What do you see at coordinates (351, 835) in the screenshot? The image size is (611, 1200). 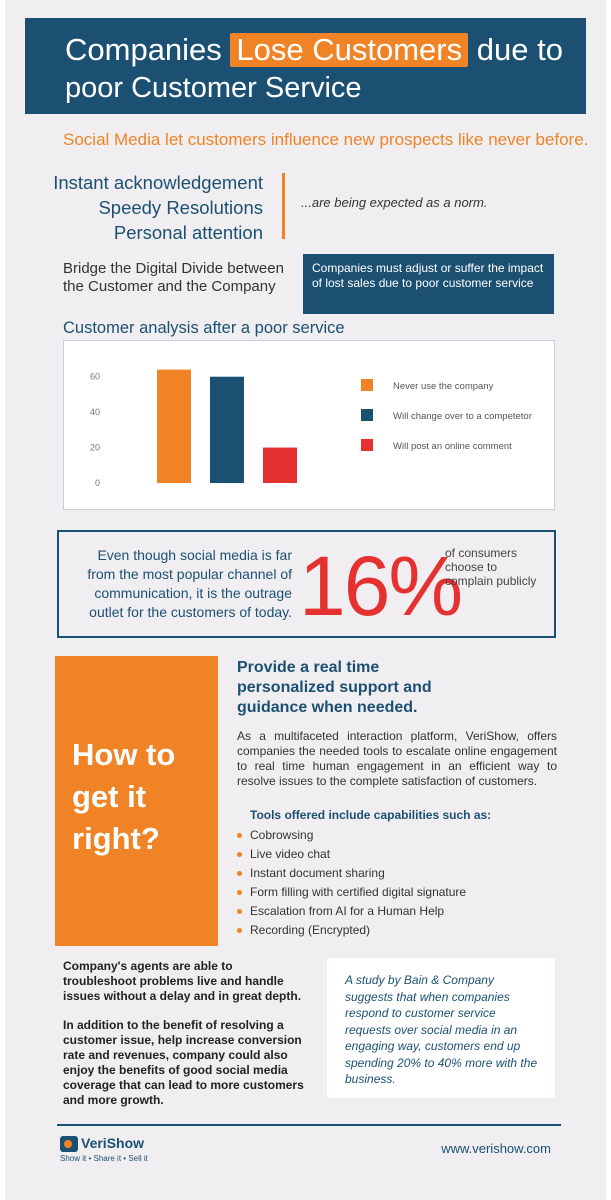 I see `tool-item: Cobrowsing` at bounding box center [351, 835].